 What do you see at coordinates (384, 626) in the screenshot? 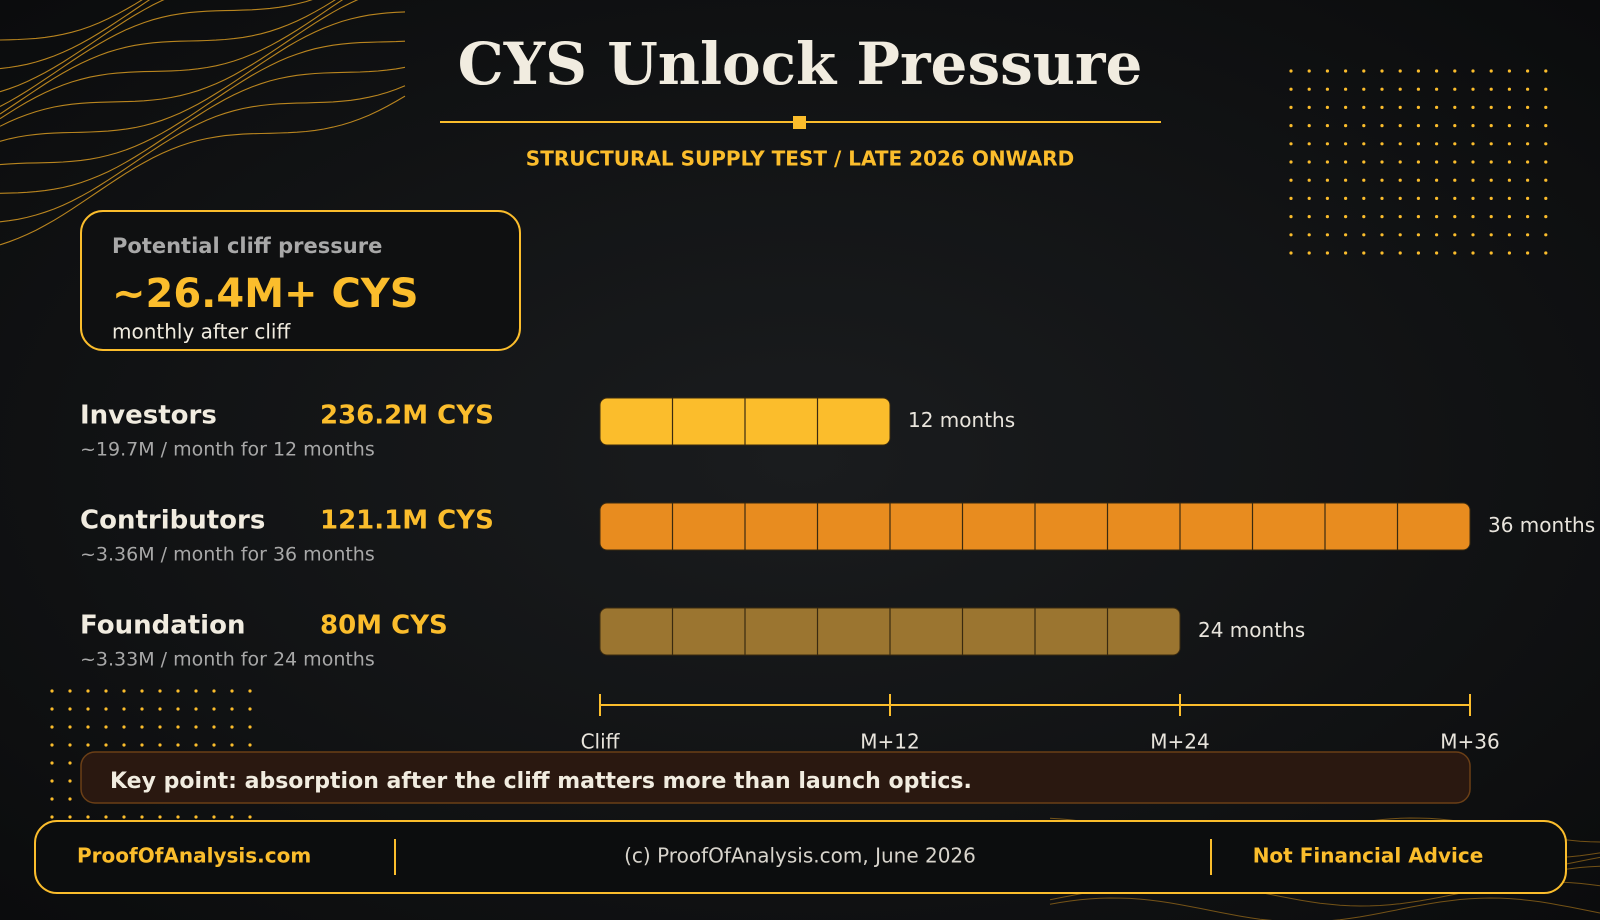
I see `row-amount: 80M CYS` at bounding box center [384, 626].